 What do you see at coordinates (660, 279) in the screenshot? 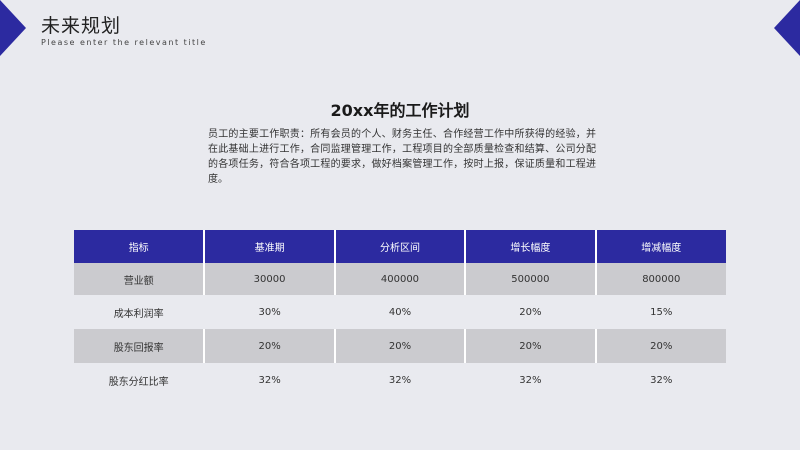
I see `table-cell: 800000` at bounding box center [660, 279].